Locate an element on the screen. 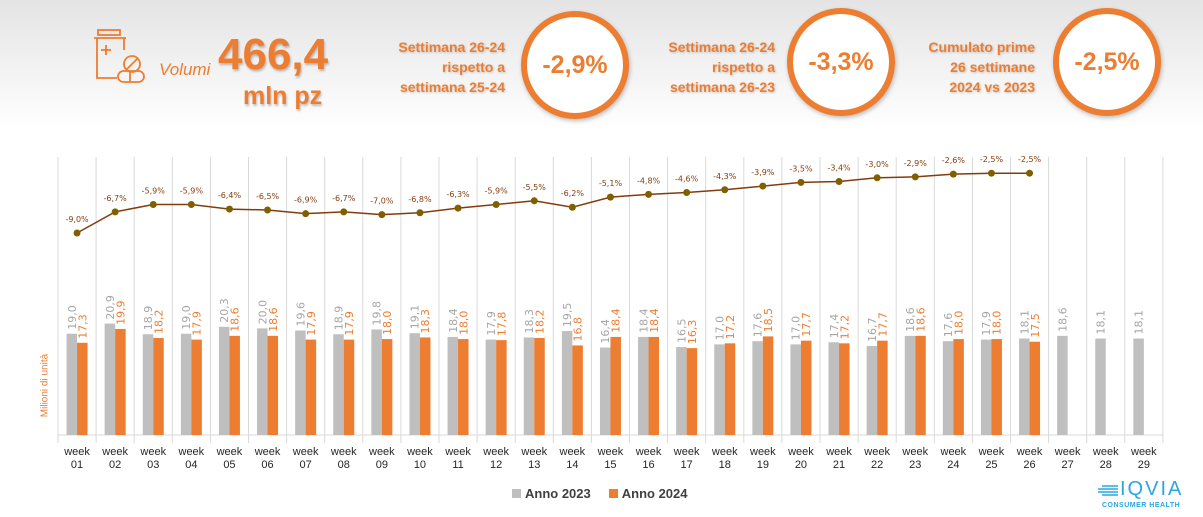 This screenshot has height=517, width=1203. bar-label-2023: 18,1 is located at coordinates (1139, 322).